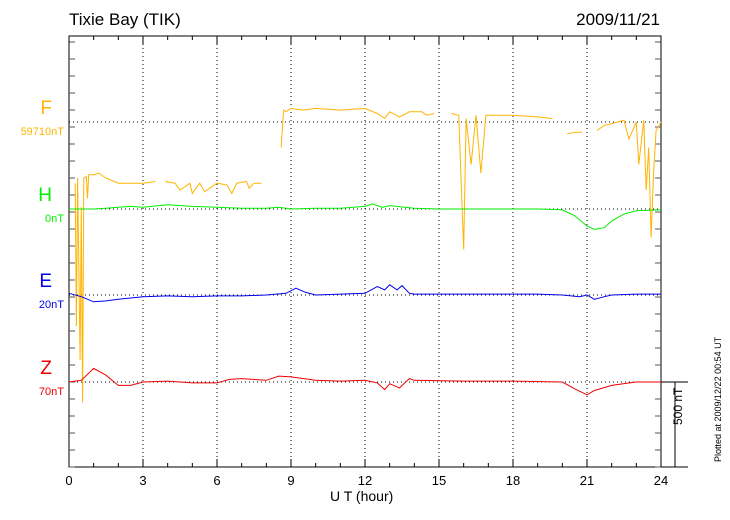 The width and height of the screenshot is (730, 520). I want to click on x-tick-label: 24, so click(661, 480).